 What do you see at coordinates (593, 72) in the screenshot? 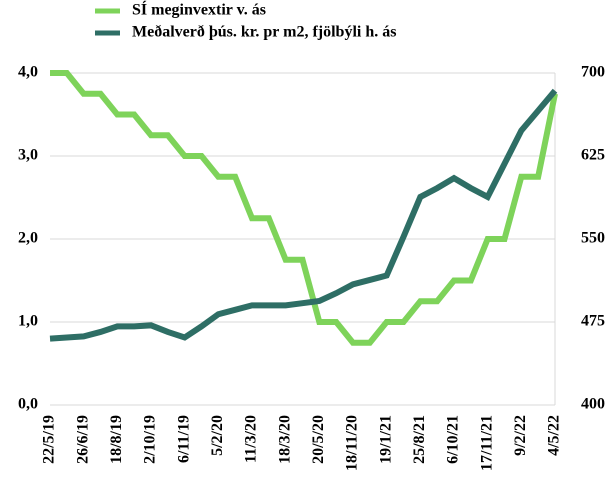
I see `y2-tick-label: 700` at bounding box center [593, 72].